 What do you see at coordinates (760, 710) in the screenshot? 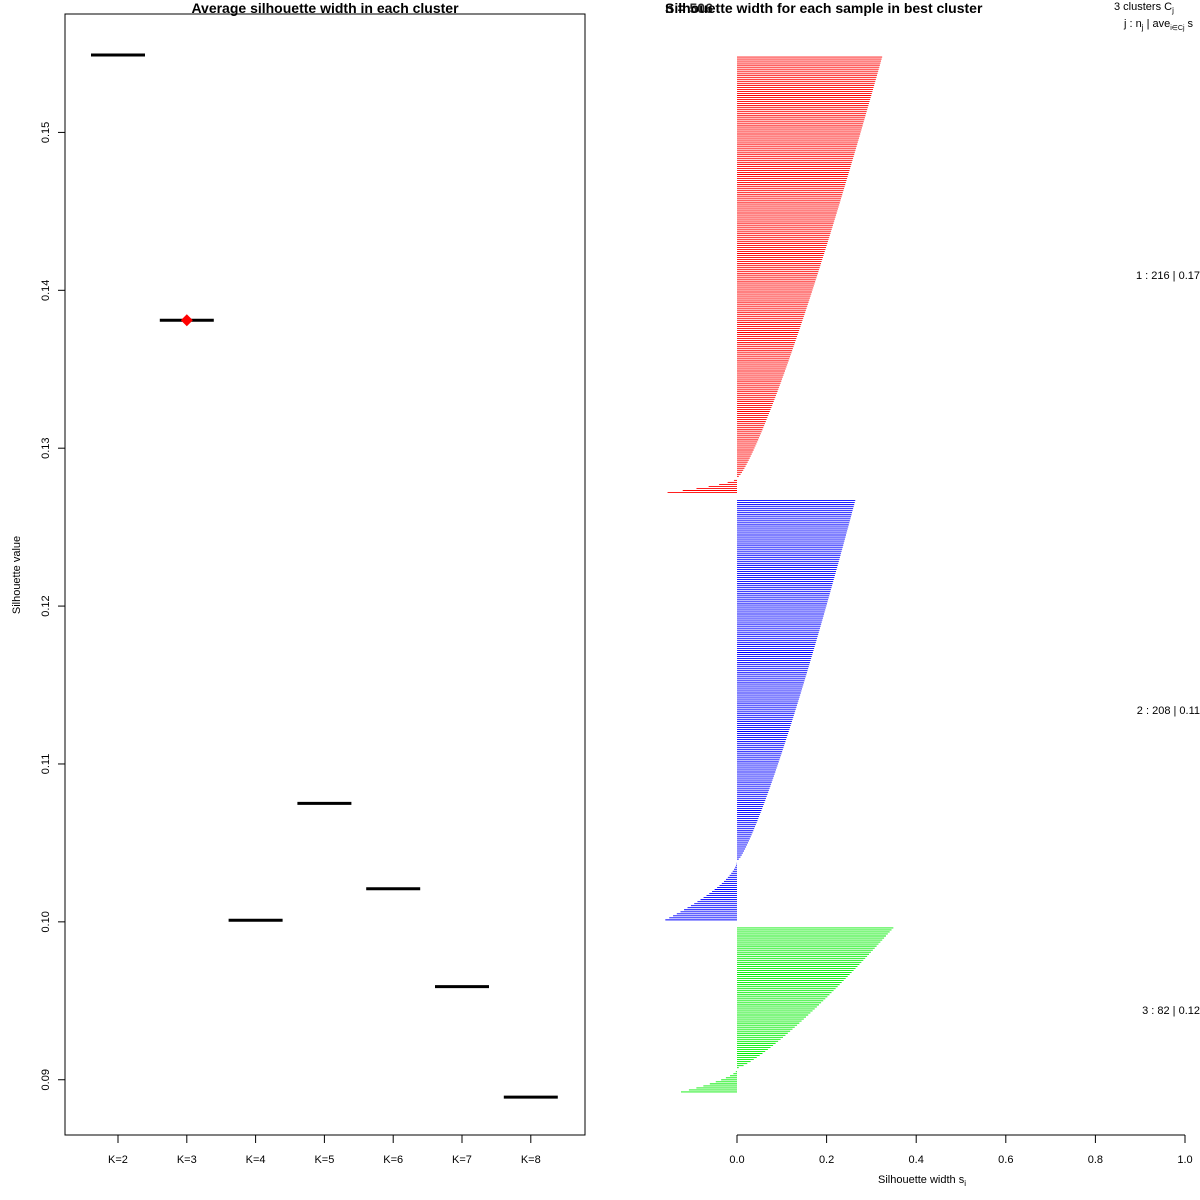
I see `cluster-2-bars` at bounding box center [760, 710].